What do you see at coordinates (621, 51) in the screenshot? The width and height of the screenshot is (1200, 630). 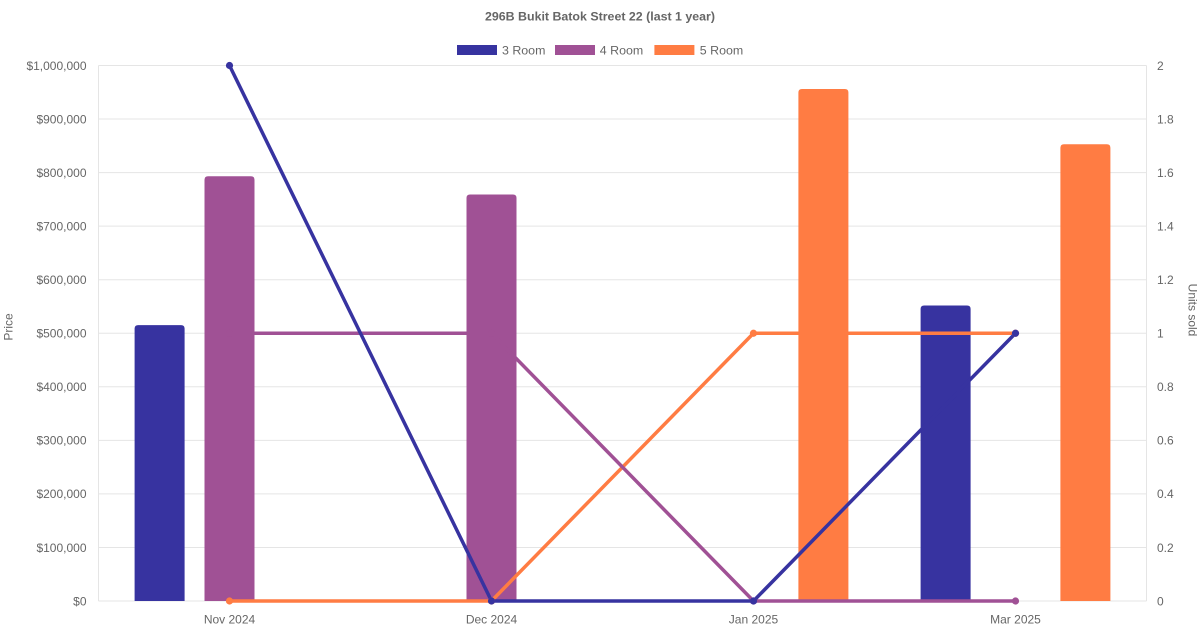 I see `svg-text: 4 Room` at bounding box center [621, 51].